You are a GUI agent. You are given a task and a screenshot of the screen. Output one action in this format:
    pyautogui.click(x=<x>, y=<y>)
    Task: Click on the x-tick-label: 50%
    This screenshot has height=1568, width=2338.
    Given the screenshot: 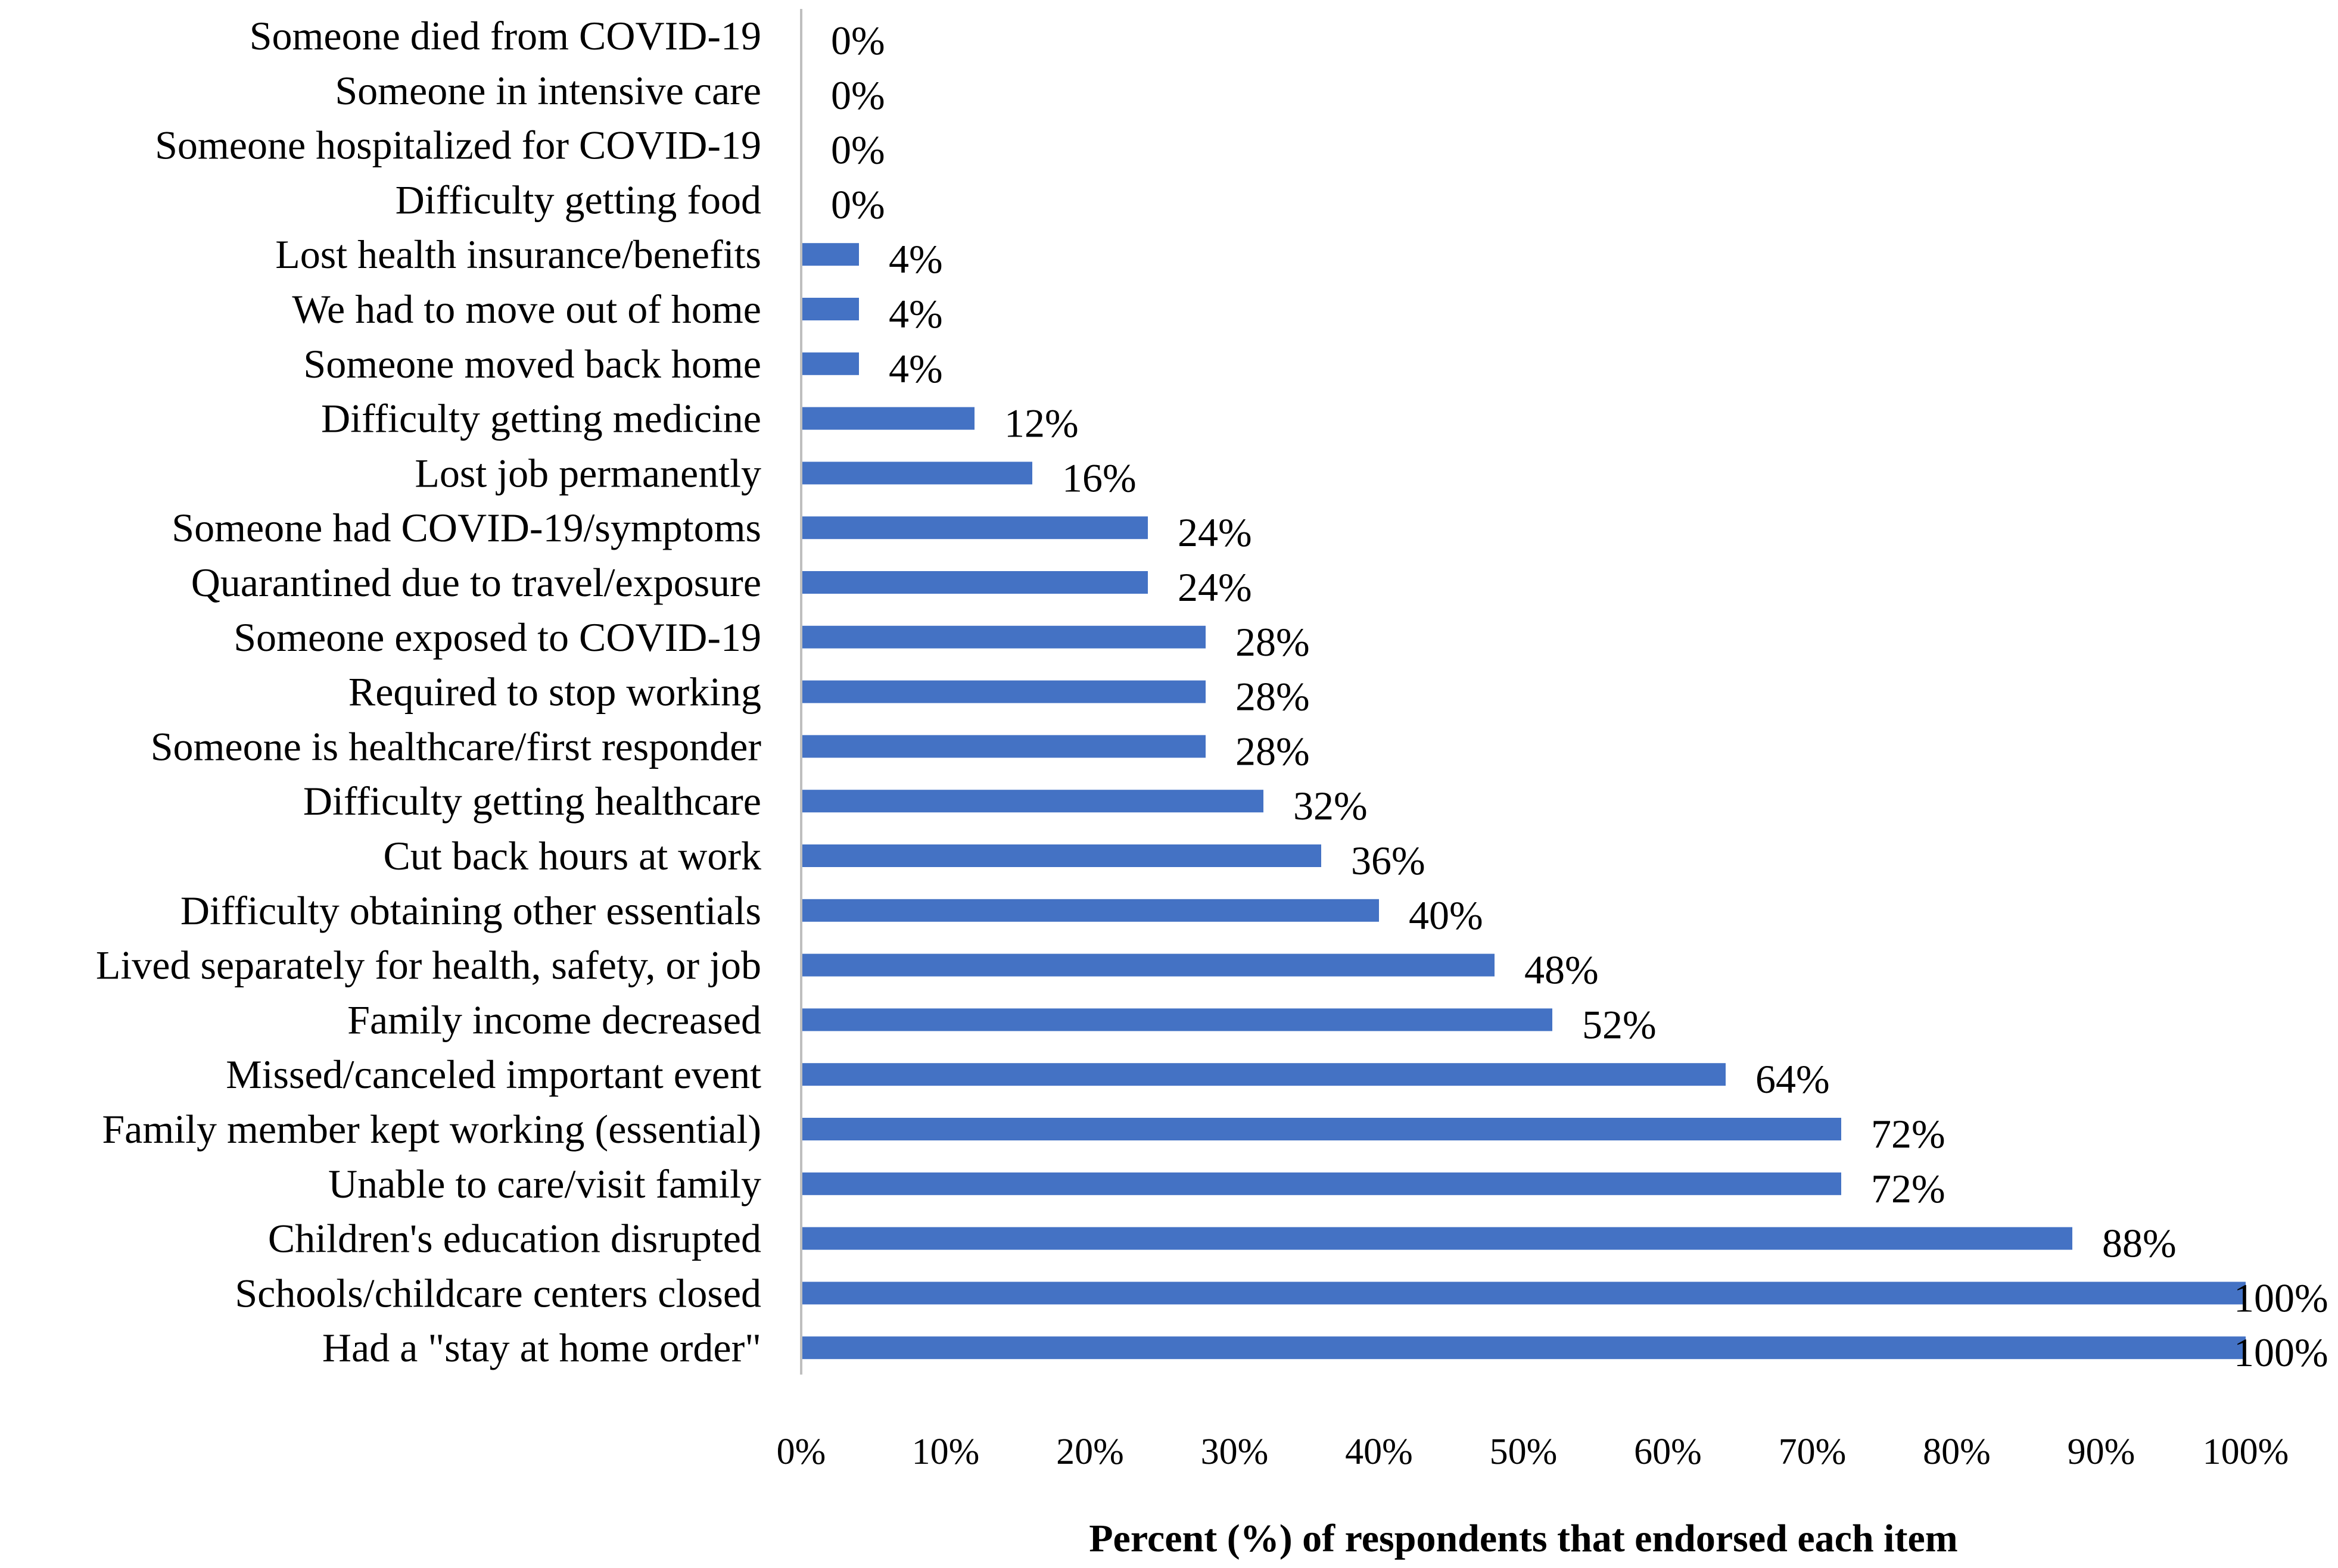 What is the action you would take?
    pyautogui.click(x=1524, y=1452)
    